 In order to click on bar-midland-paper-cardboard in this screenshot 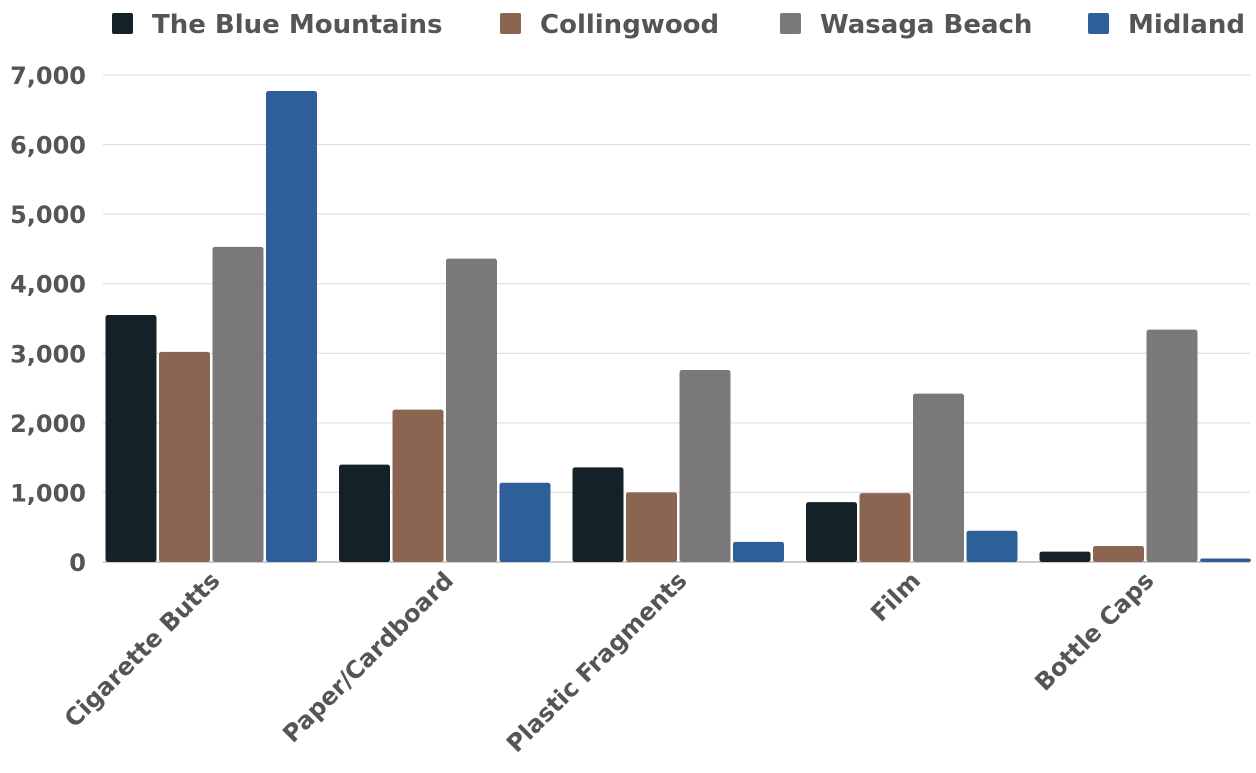, I will do `click(525, 522)`.